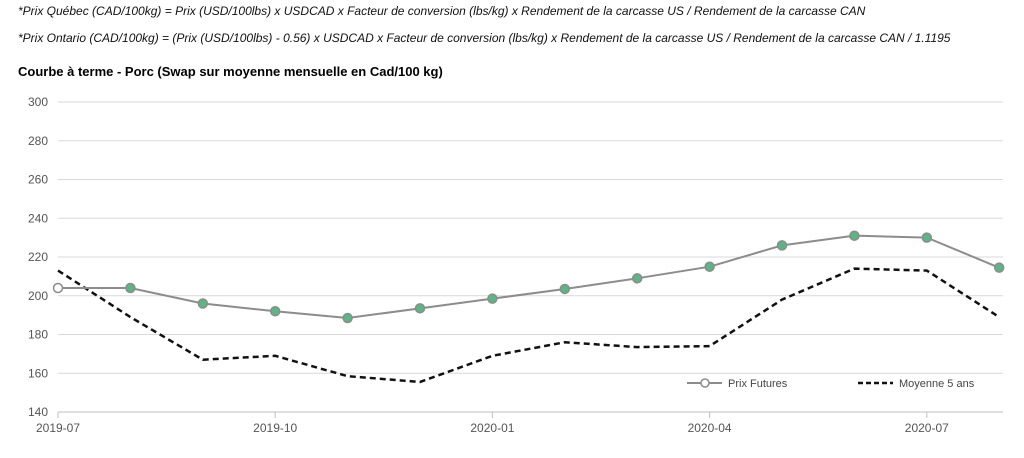 This screenshot has height=458, width=1024. Describe the element at coordinates (519, 423) in the screenshot. I see `x-axis: 2019-07 2019-10 2020-01 2020-04 2020-07` at that location.